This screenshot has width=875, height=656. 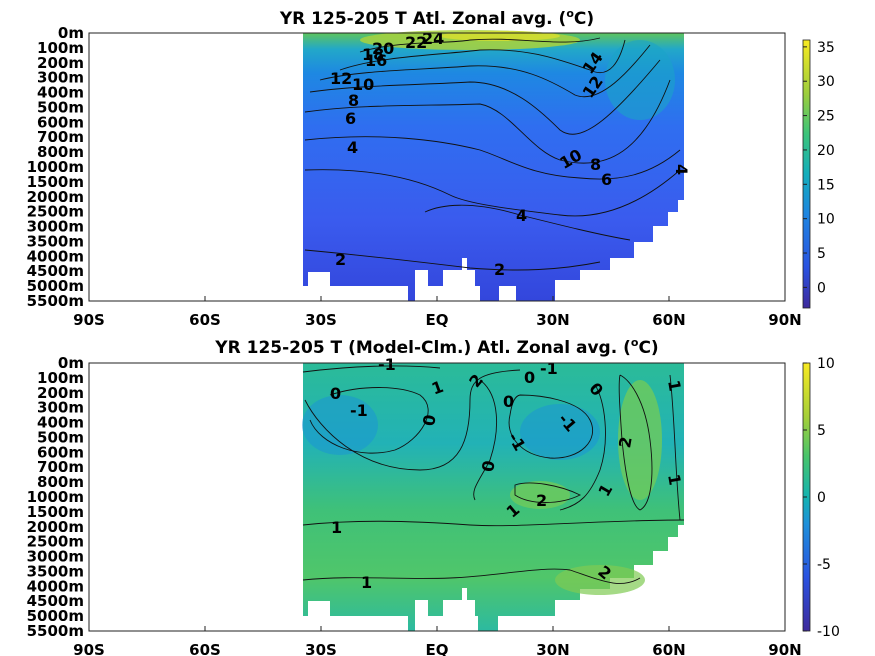 I want to click on contour-label: 12, so click(x=341, y=78).